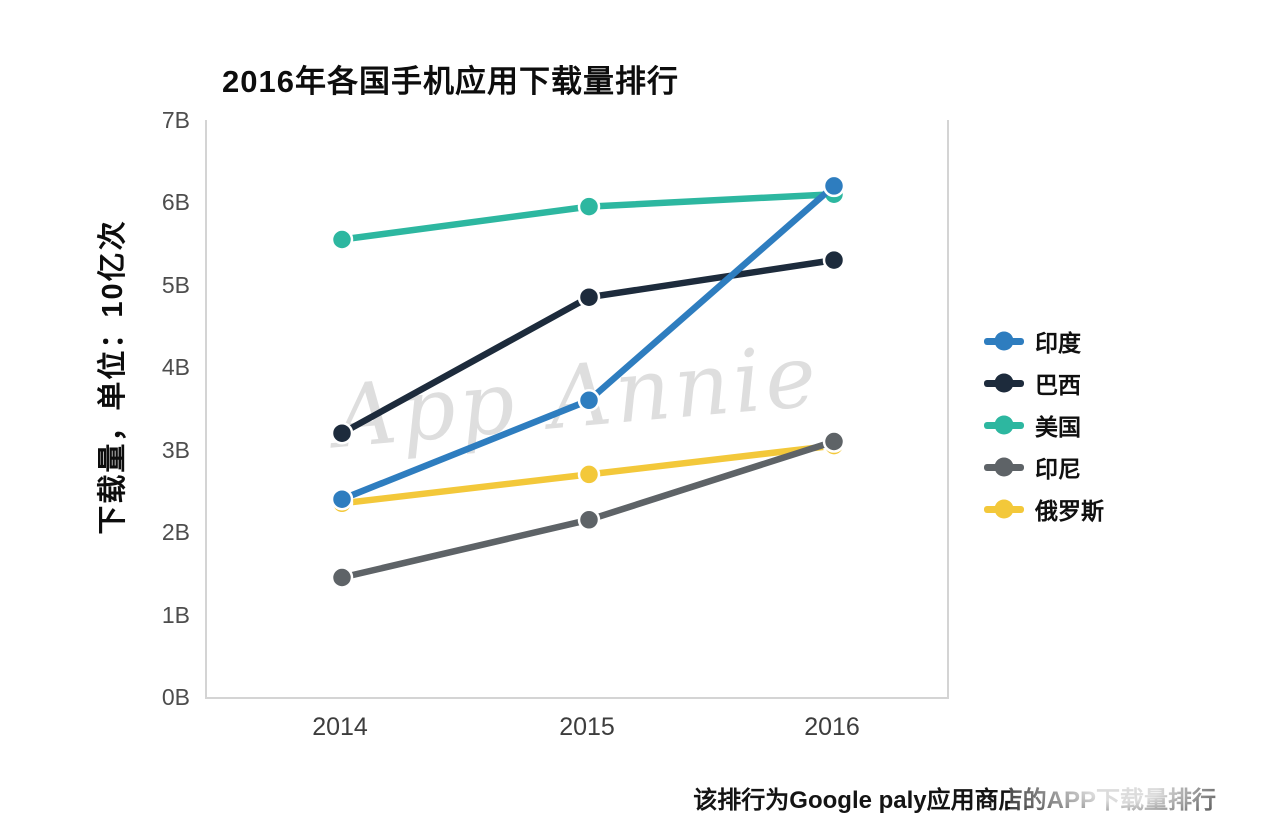 The image size is (1280, 840). Describe the element at coordinates (175, 697) in the screenshot. I see `y-tick-label: 0B` at that location.